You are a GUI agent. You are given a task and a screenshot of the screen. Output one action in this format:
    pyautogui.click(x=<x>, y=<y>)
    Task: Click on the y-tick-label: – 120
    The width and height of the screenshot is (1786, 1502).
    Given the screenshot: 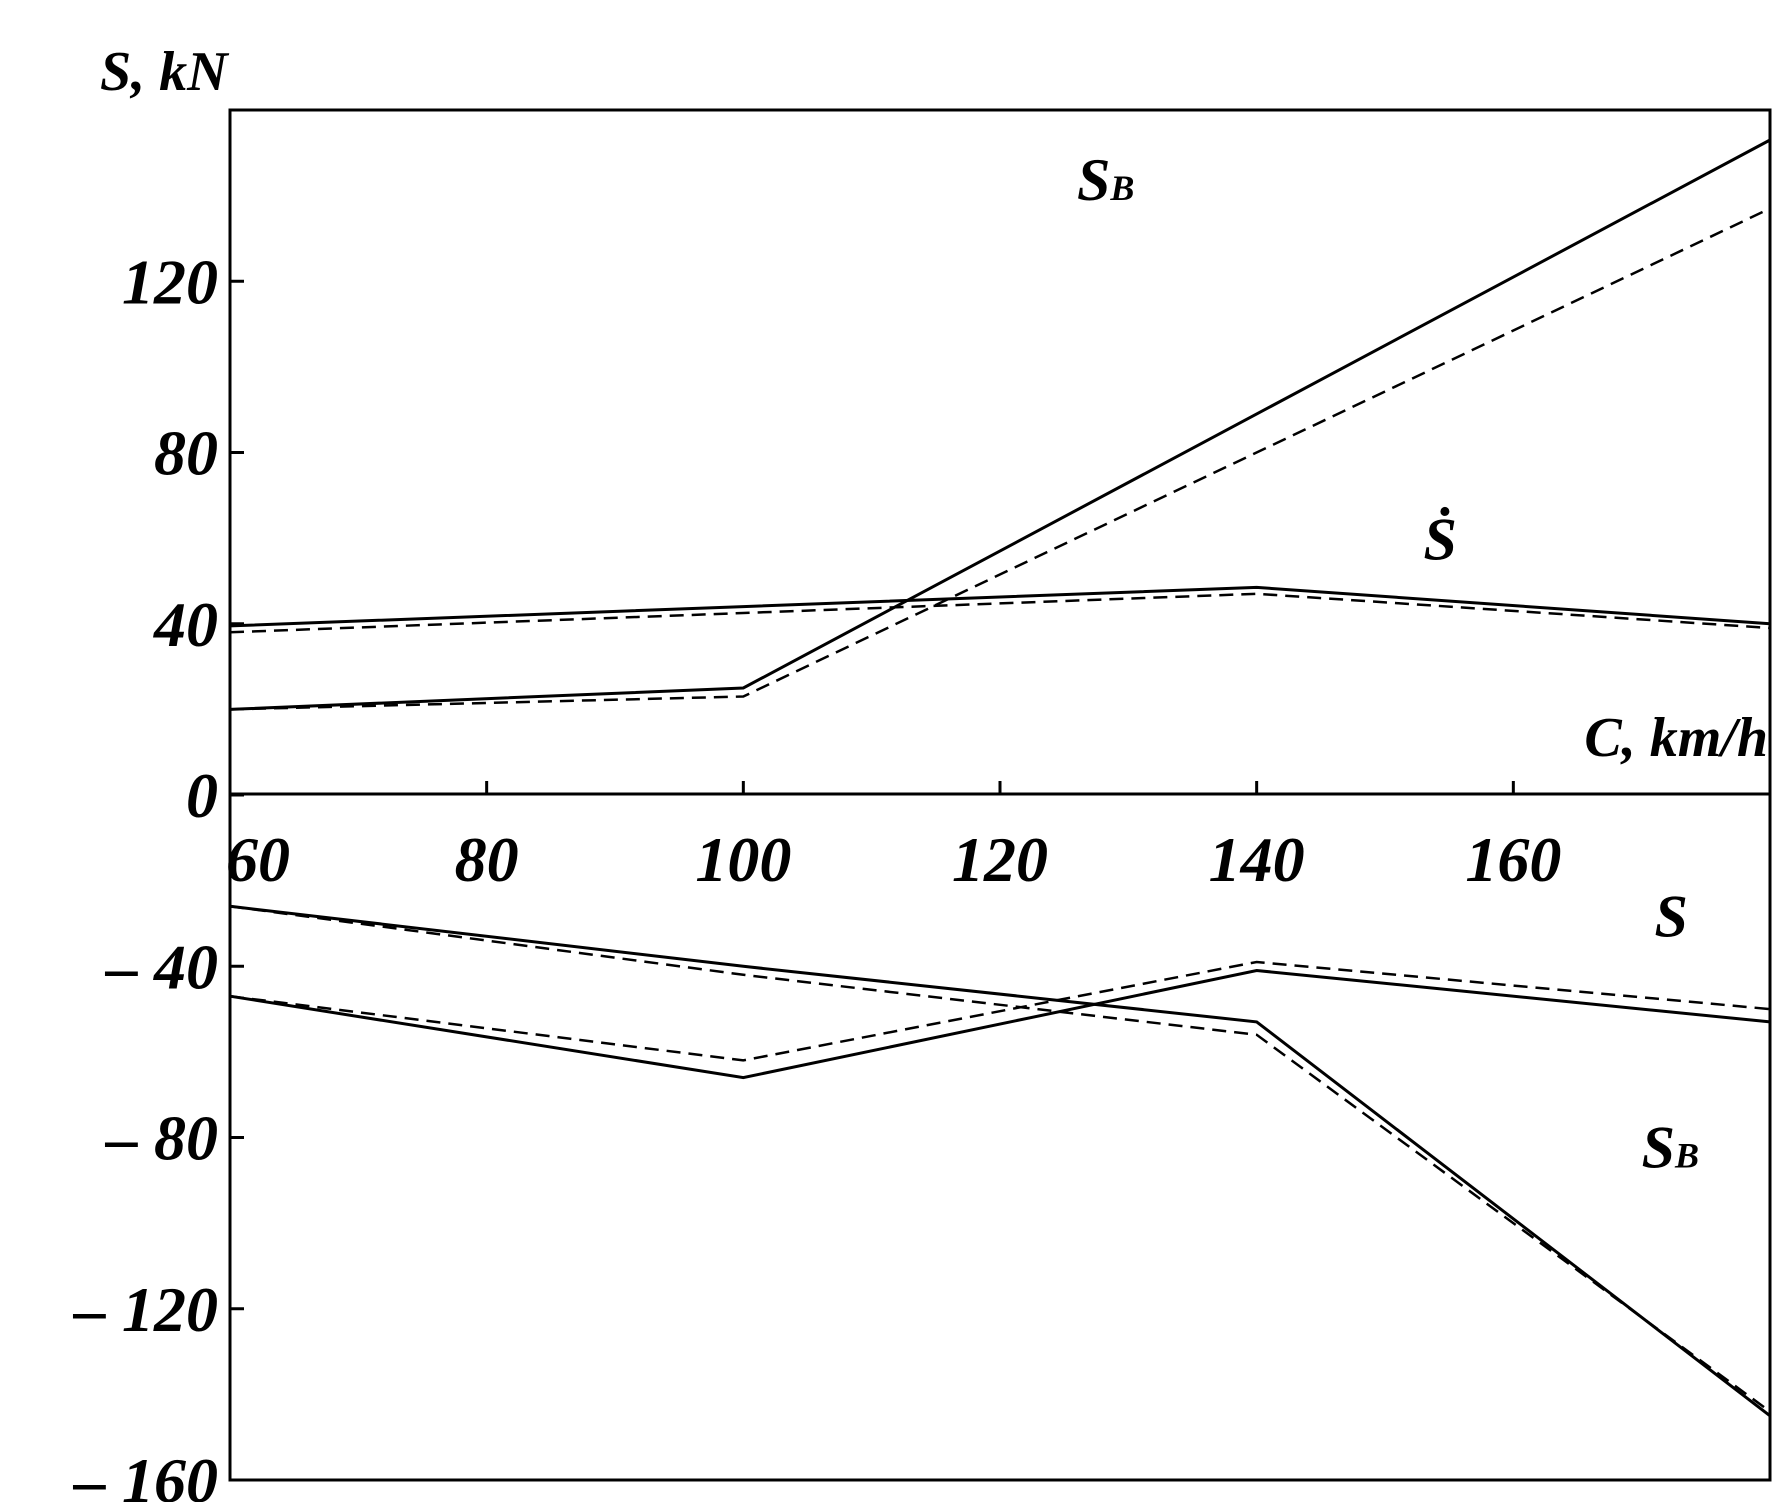 What is the action you would take?
    pyautogui.click(x=145, y=1309)
    